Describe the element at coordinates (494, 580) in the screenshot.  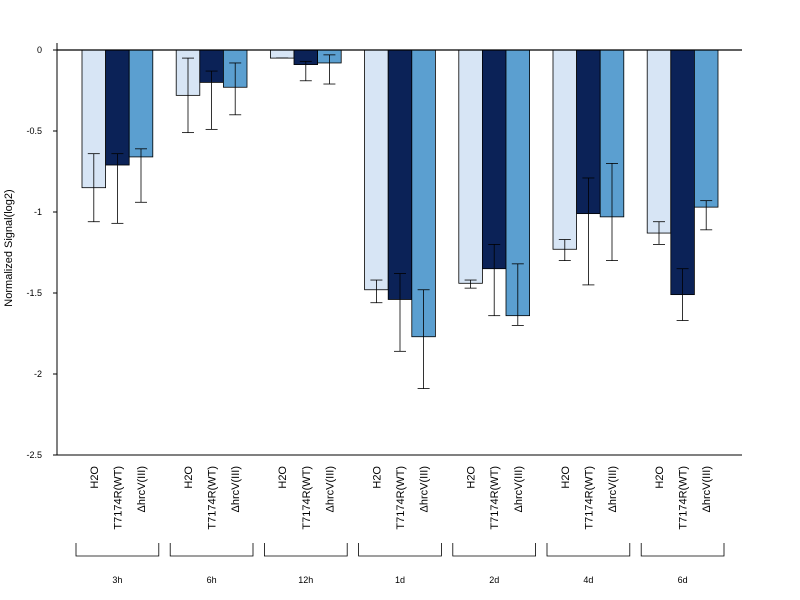
I see `group-label: 2d` at that location.